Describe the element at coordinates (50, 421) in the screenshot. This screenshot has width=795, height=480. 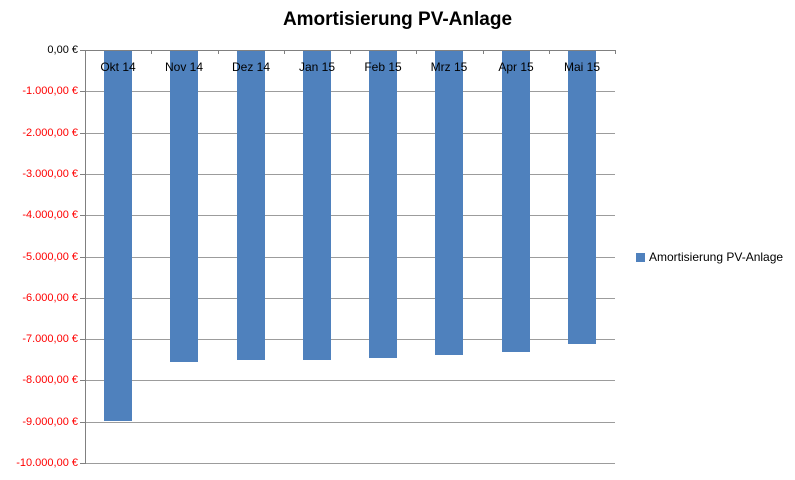
I see `y-tick-label: -9.000,00 €` at that location.